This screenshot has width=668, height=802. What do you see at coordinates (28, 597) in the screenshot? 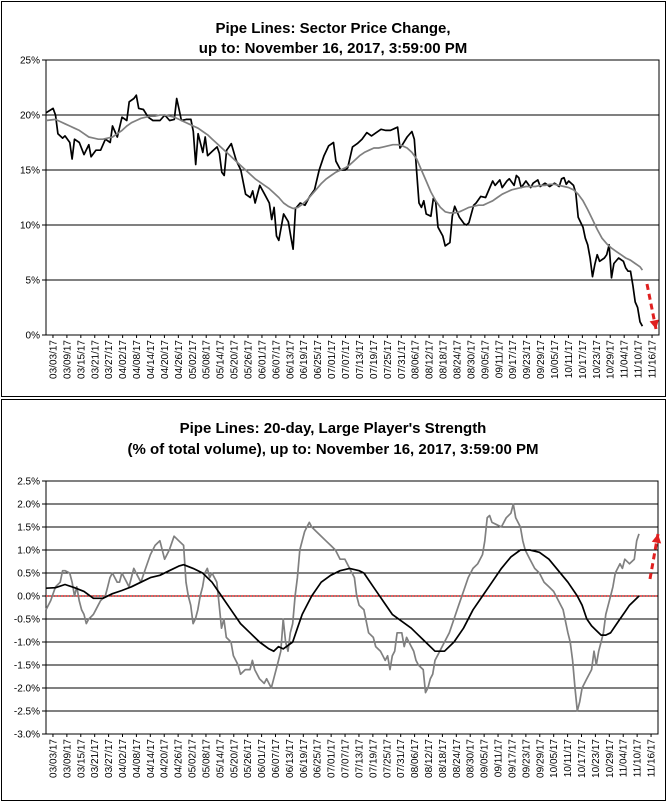
I see `y-tick-label: 0.0%` at bounding box center [28, 597].